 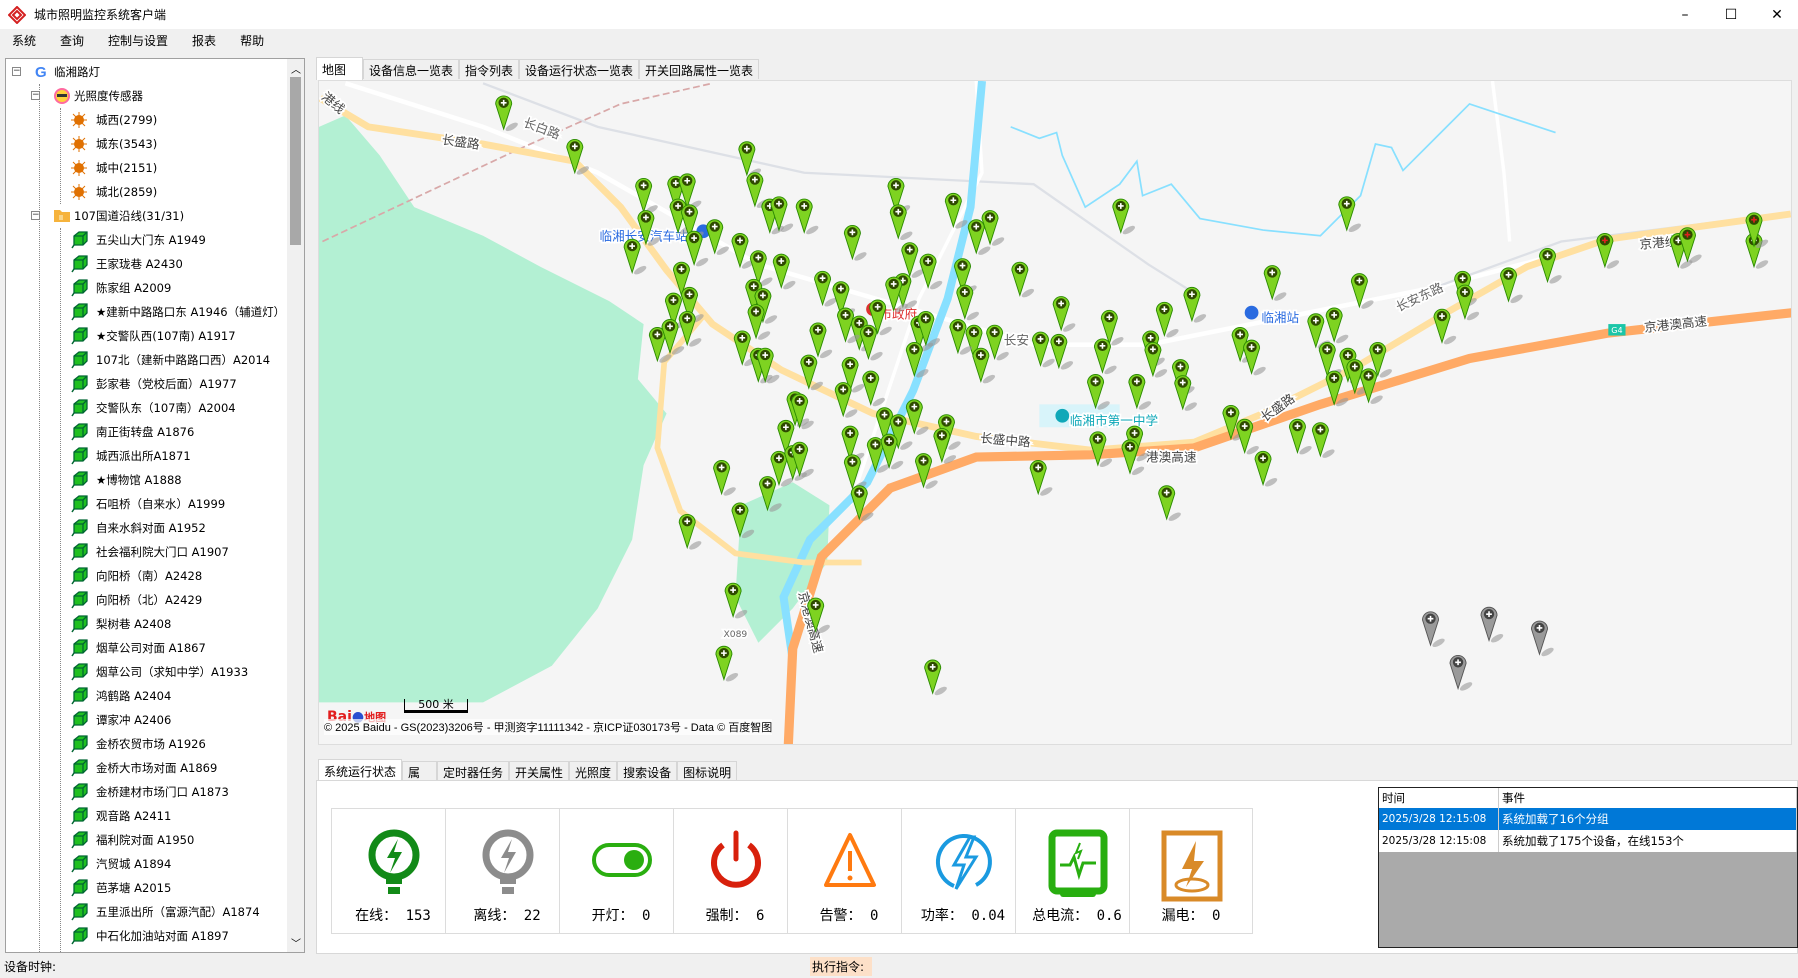 What do you see at coordinates (138, 41) in the screenshot?
I see `menu-control-settings: 控制与设置` at bounding box center [138, 41].